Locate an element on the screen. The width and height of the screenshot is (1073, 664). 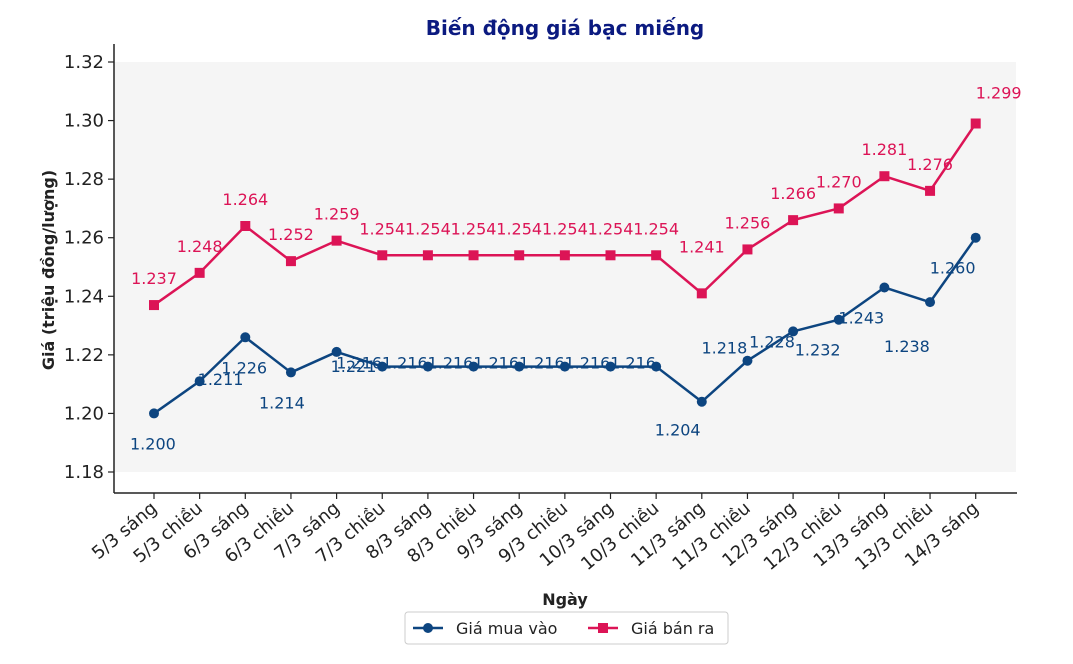
legend-label-sell: Giá bán ra is located at coordinates (672, 628).